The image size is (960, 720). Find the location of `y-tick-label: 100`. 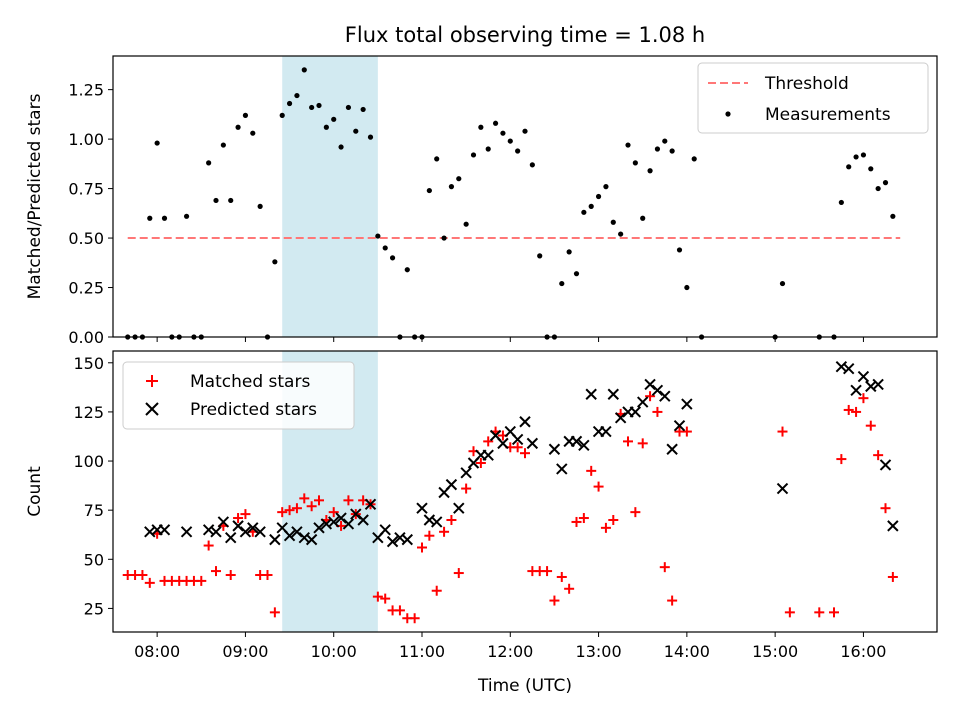

y-tick-label: 100 is located at coordinates (88, 461).